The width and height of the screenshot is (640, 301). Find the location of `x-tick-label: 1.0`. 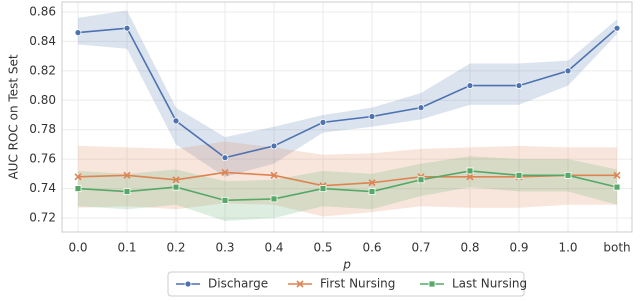

x-tick-label: 1.0 is located at coordinates (567, 248).